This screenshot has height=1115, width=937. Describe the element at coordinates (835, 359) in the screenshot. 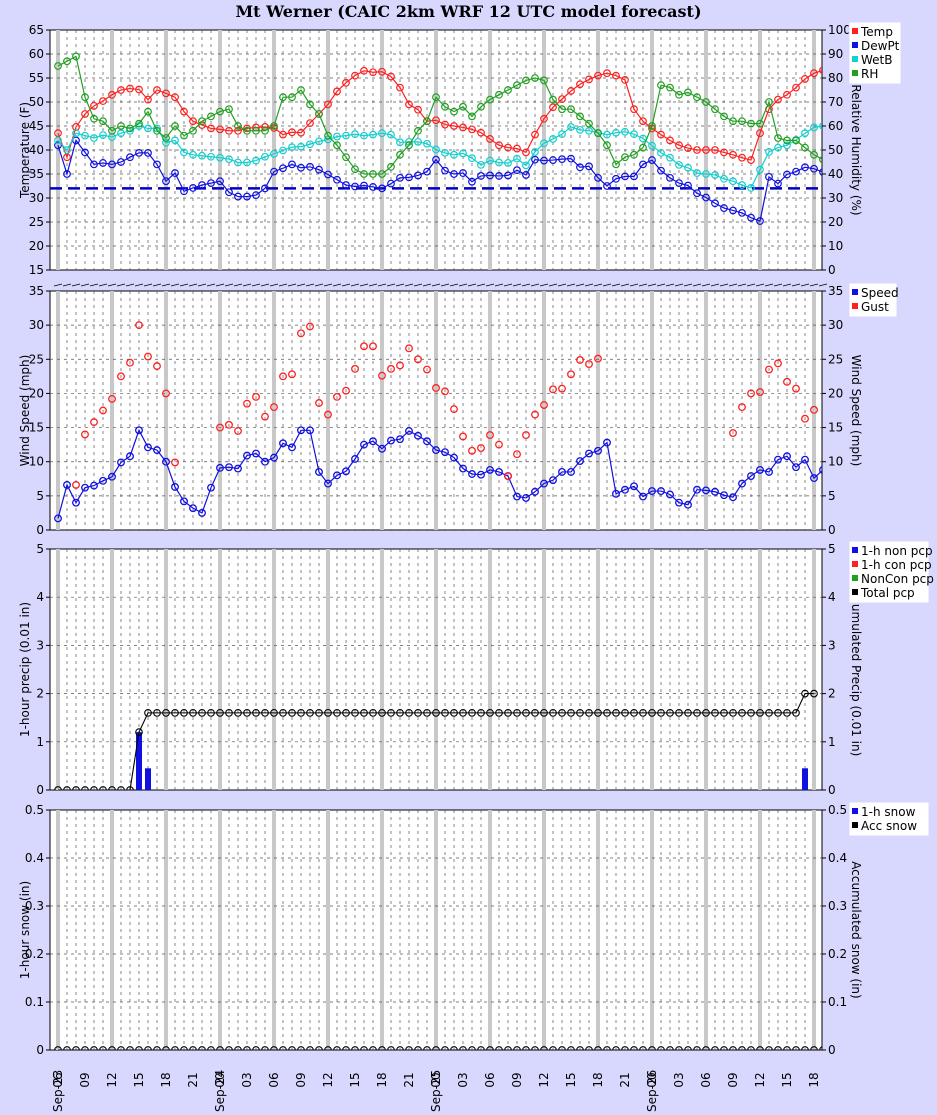

I see `y-right-tick-label: 25` at that location.